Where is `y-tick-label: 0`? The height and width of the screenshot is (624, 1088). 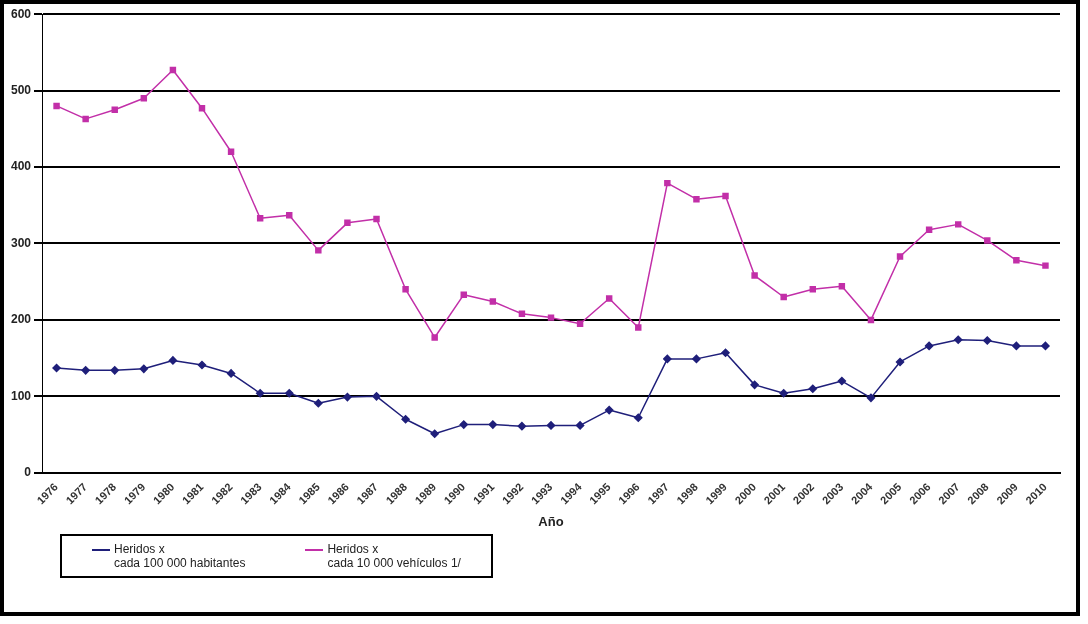 y-tick-label: 0 is located at coordinates (28, 472).